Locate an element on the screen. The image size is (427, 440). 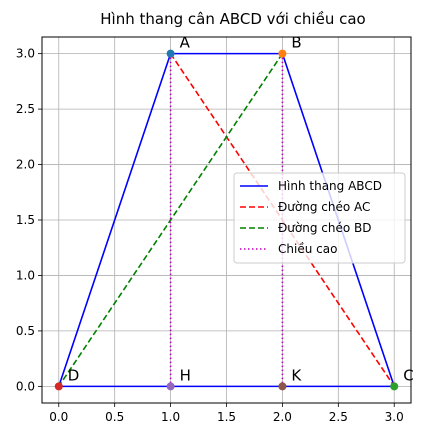
y-tick-label-5: 2.5 is located at coordinates (25, 109).